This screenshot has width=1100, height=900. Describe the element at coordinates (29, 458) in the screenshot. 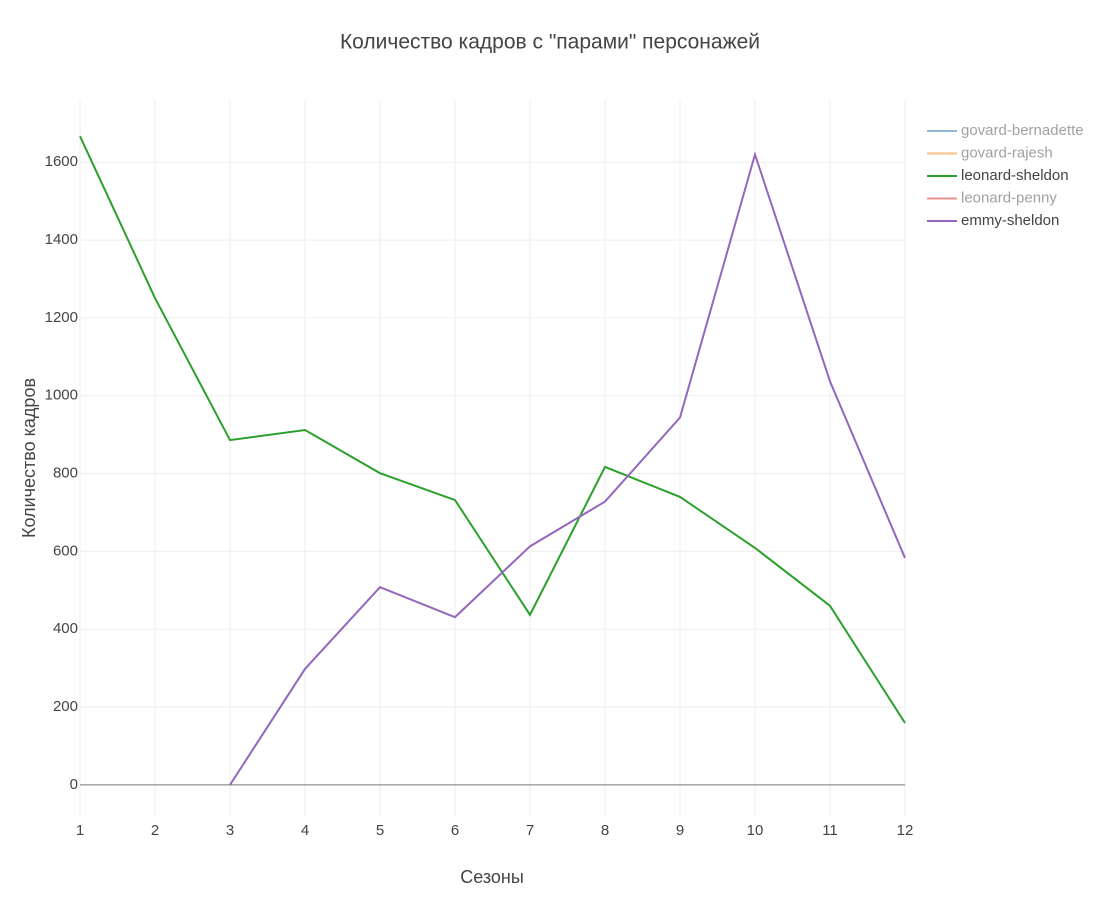

I see `y-axis-title: Количество кадров` at that location.